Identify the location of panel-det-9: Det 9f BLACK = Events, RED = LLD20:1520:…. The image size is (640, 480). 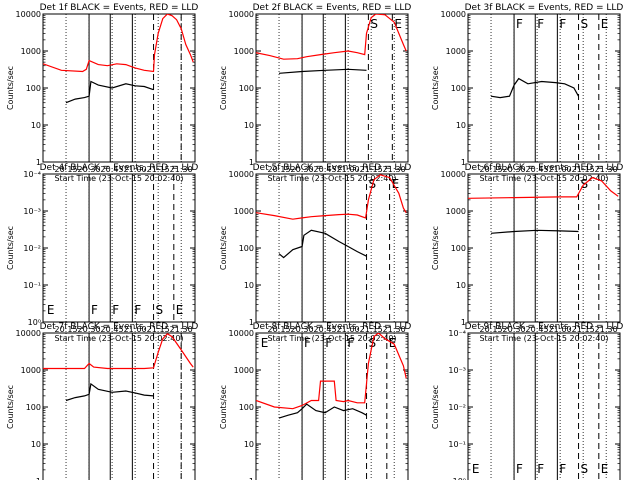
(527, 401).